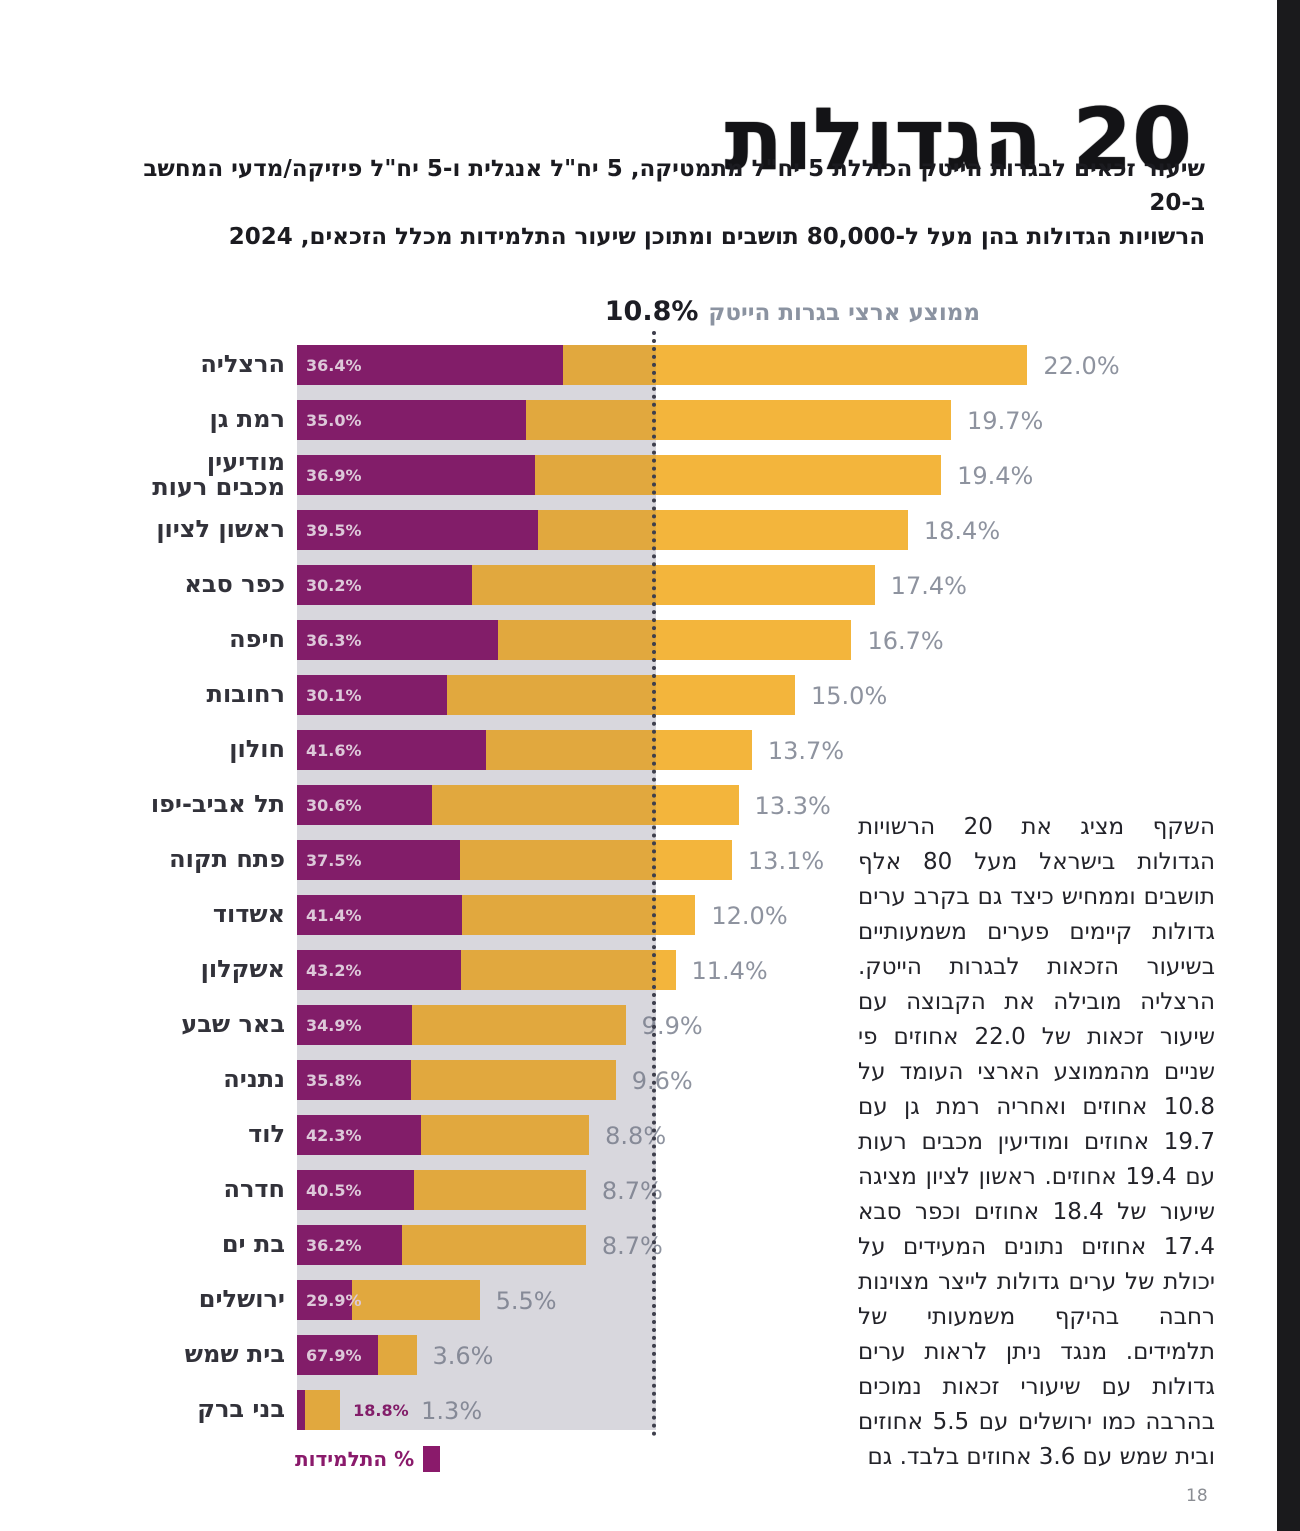 This screenshot has height=1531, width=1300. What do you see at coordinates (355, 1459) in the screenshot?
I see `students-series-label: % התלמידות` at bounding box center [355, 1459].